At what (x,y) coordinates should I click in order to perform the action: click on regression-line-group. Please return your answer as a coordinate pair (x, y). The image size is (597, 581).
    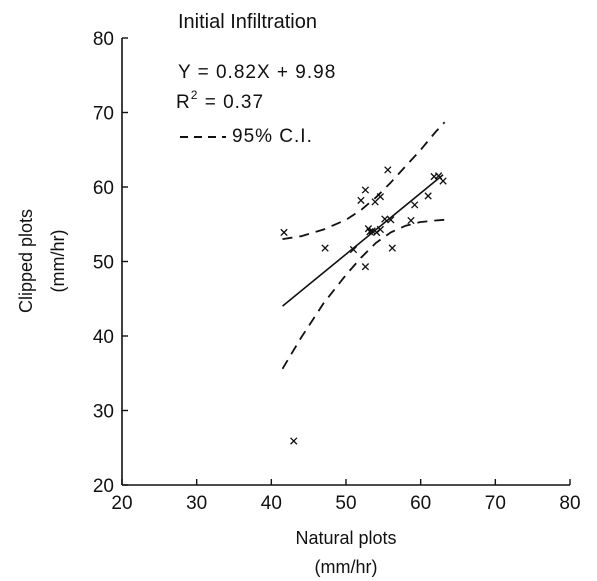
    Looking at the image, I should click on (363, 240).